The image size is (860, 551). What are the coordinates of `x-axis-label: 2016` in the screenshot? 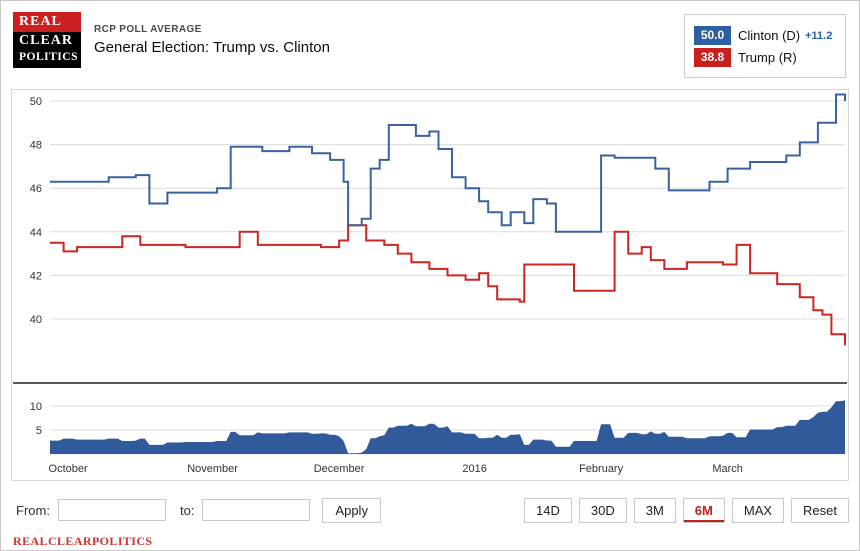 It's located at (474, 469).